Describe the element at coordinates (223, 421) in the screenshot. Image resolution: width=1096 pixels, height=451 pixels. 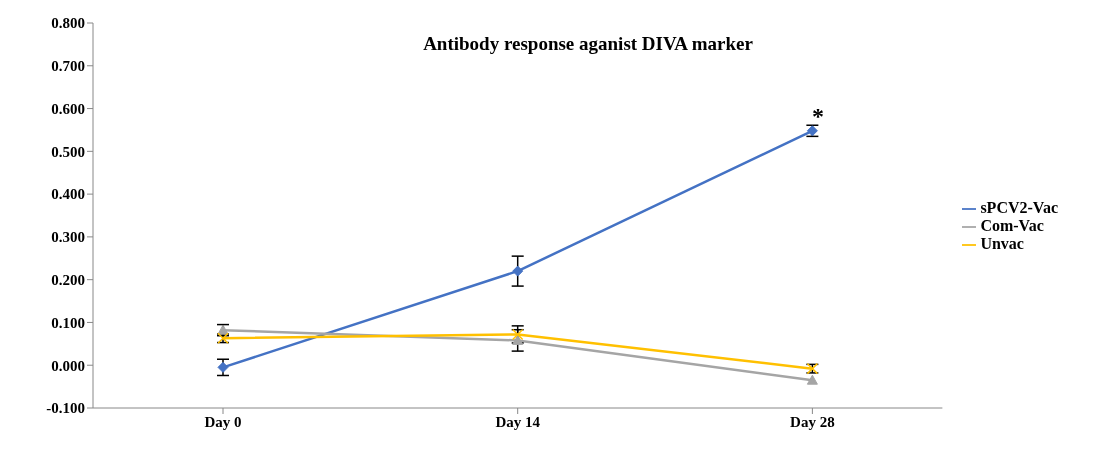
I see `x-tick-label: Day 0` at that location.